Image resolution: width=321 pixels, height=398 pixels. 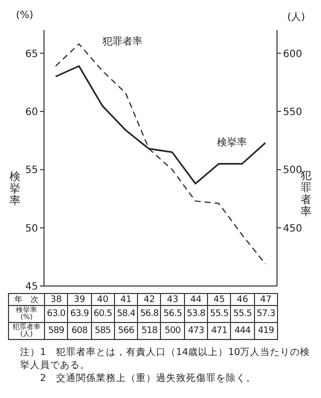 I want to click on text: 注）1 犯罪者率とは，有責人口（14歳以上）10万人当たりの検挙人員である。, so click(x=166, y=359).